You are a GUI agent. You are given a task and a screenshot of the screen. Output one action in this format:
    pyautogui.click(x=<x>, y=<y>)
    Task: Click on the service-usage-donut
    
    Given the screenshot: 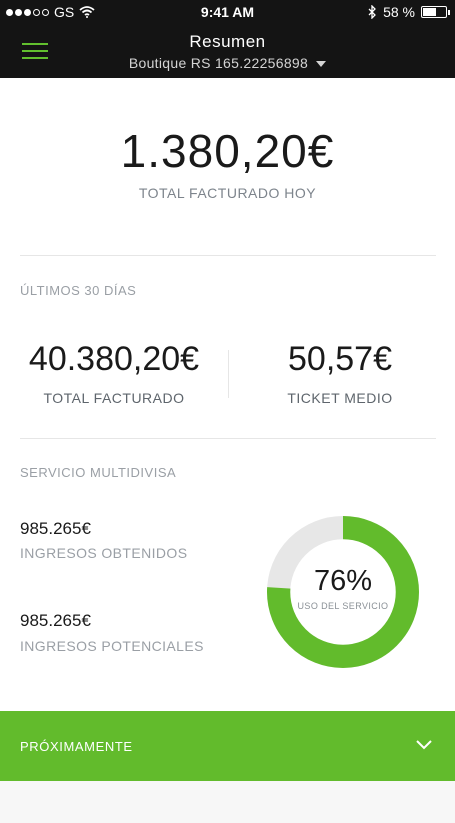 What is the action you would take?
    pyautogui.click(x=343, y=592)
    